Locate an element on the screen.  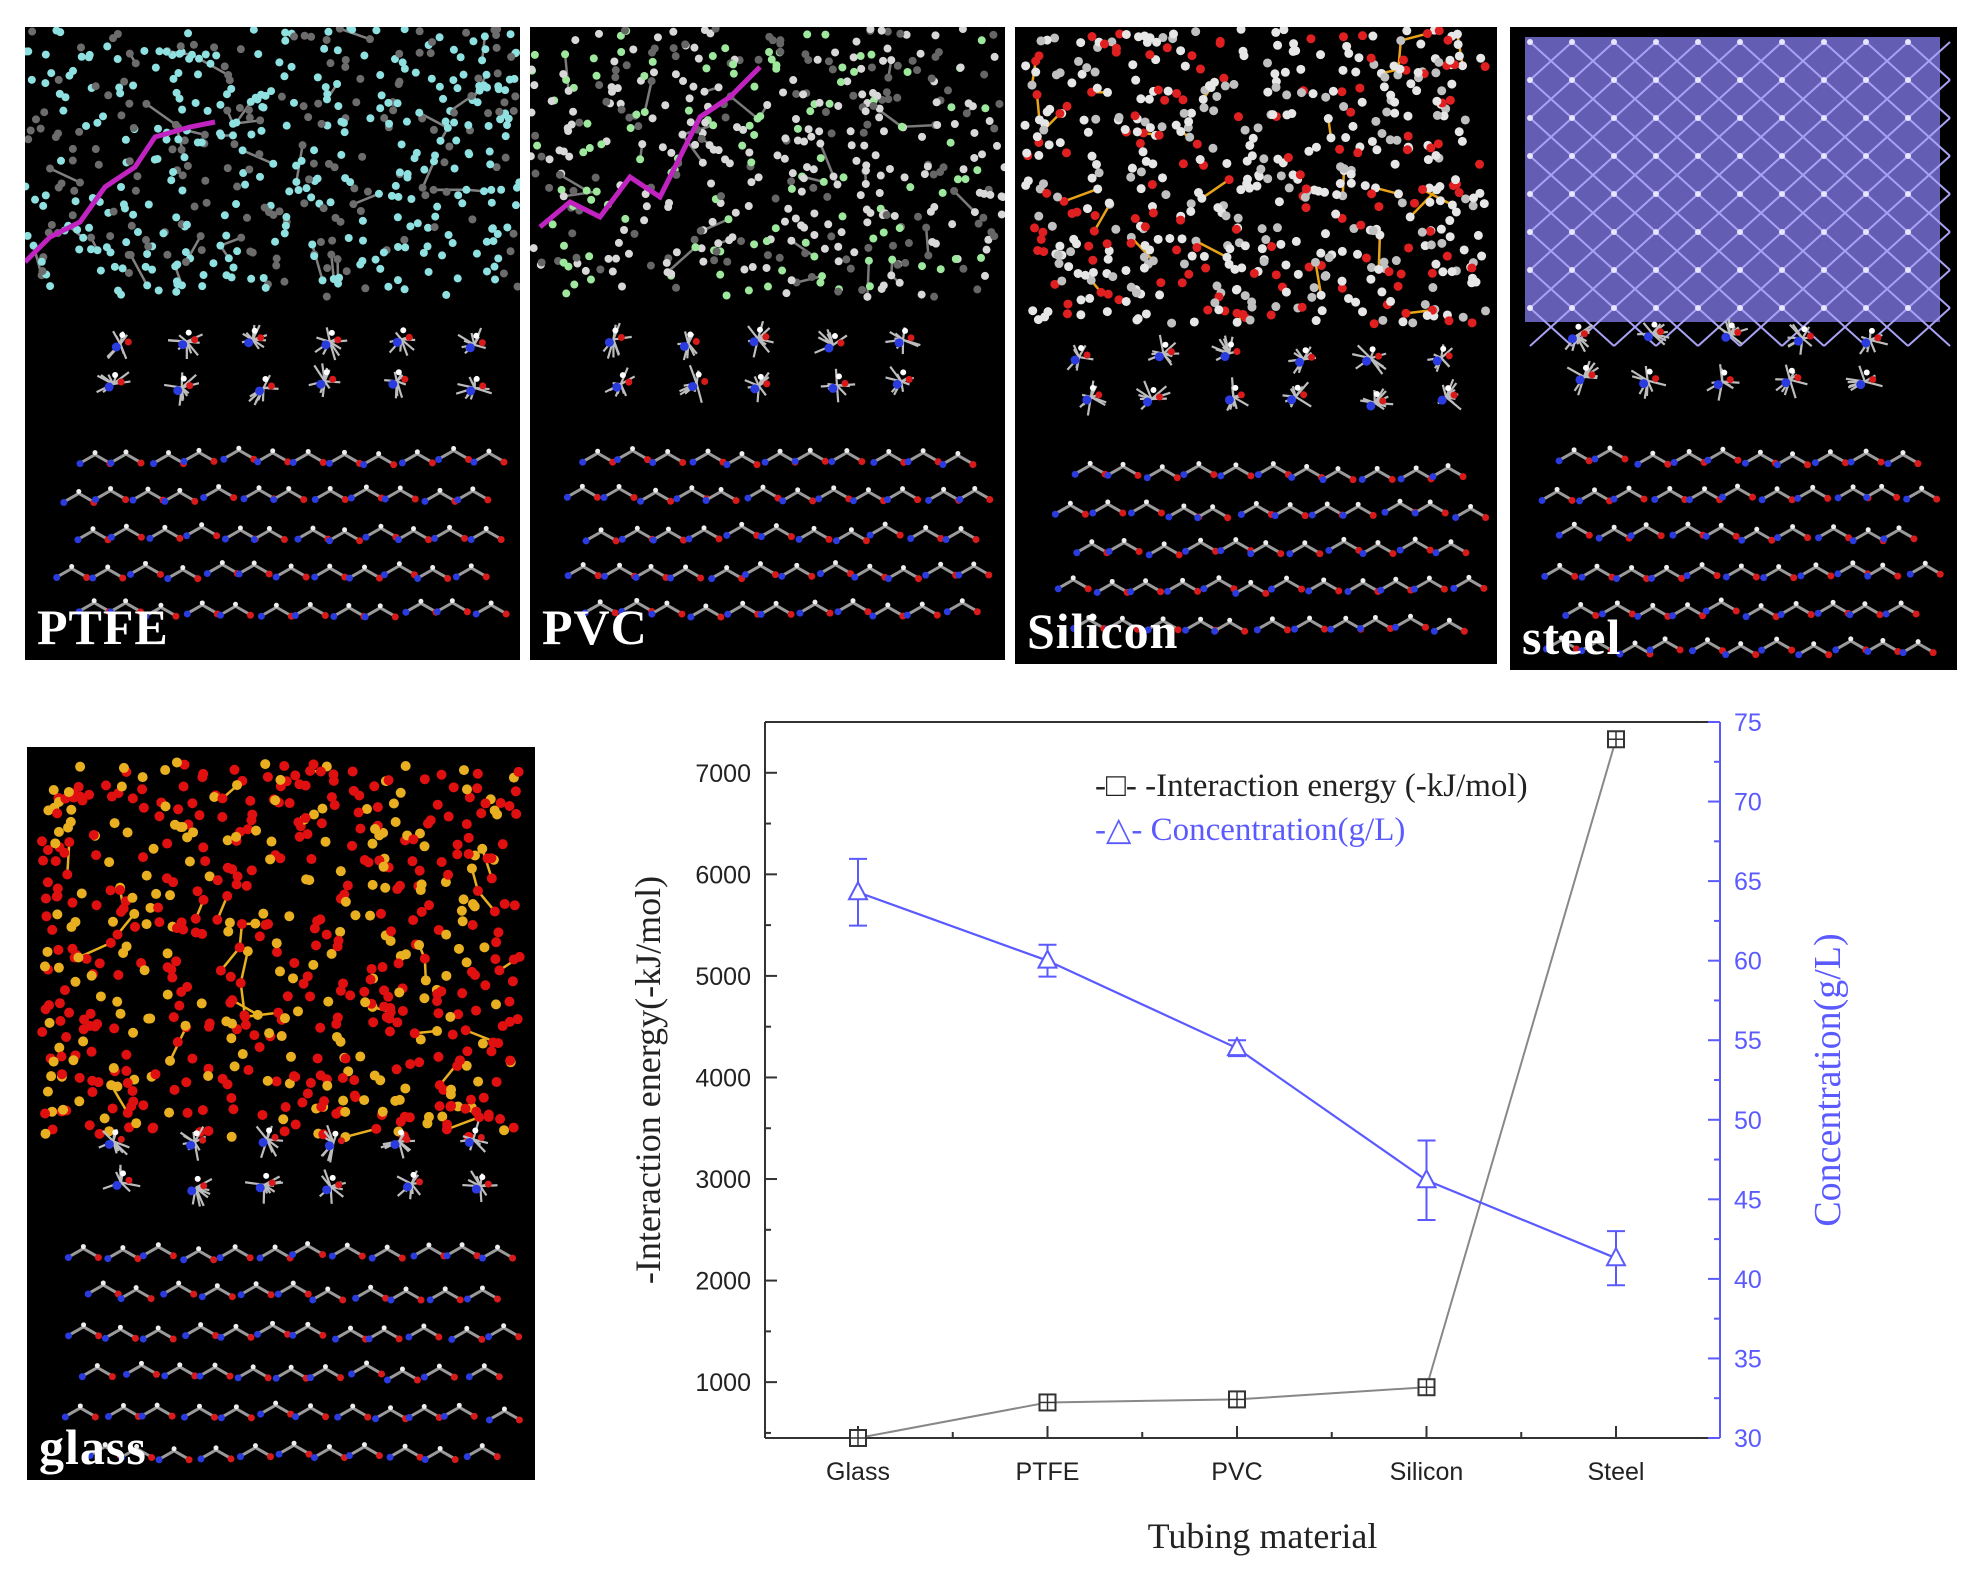
glass-simulation-panel: glass is located at coordinates (281, 1113).